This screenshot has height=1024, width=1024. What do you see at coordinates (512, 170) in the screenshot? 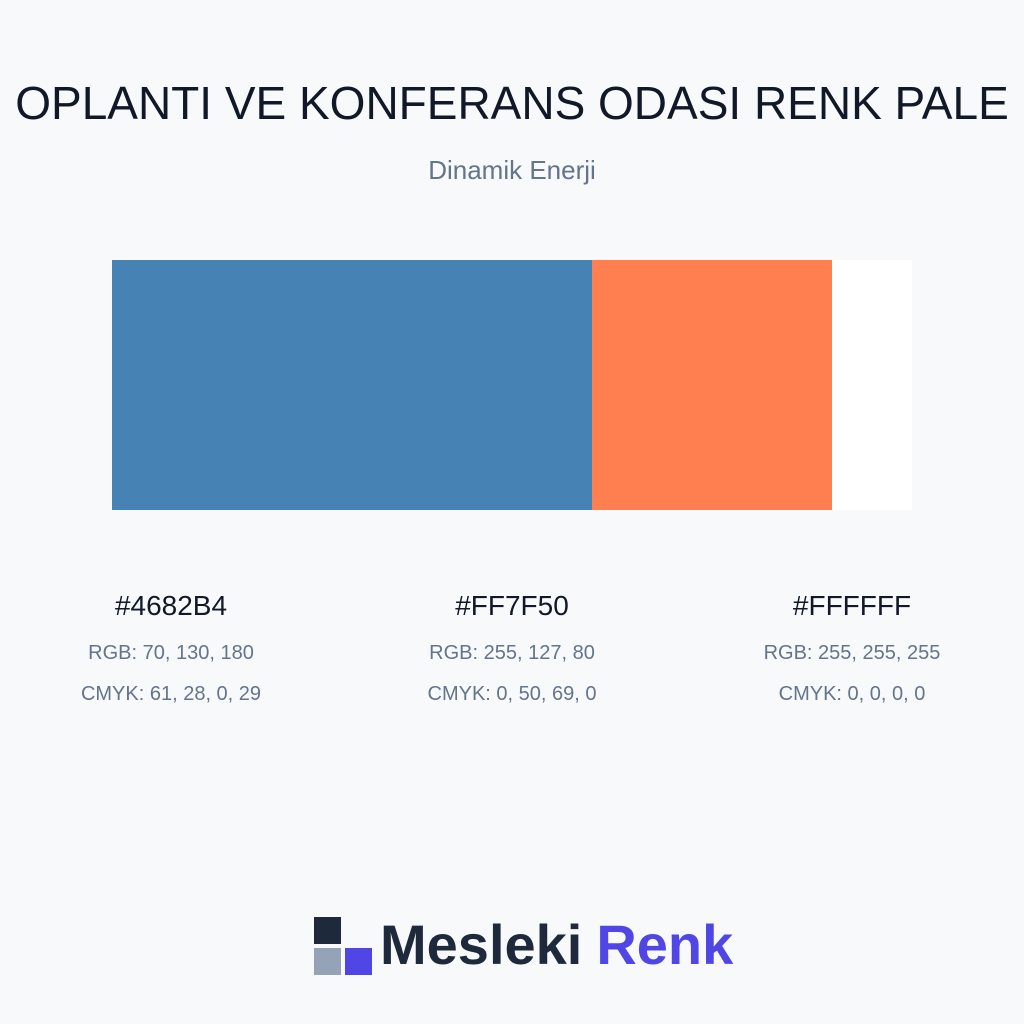
I see `subtitle: Dinamik Enerji` at bounding box center [512, 170].